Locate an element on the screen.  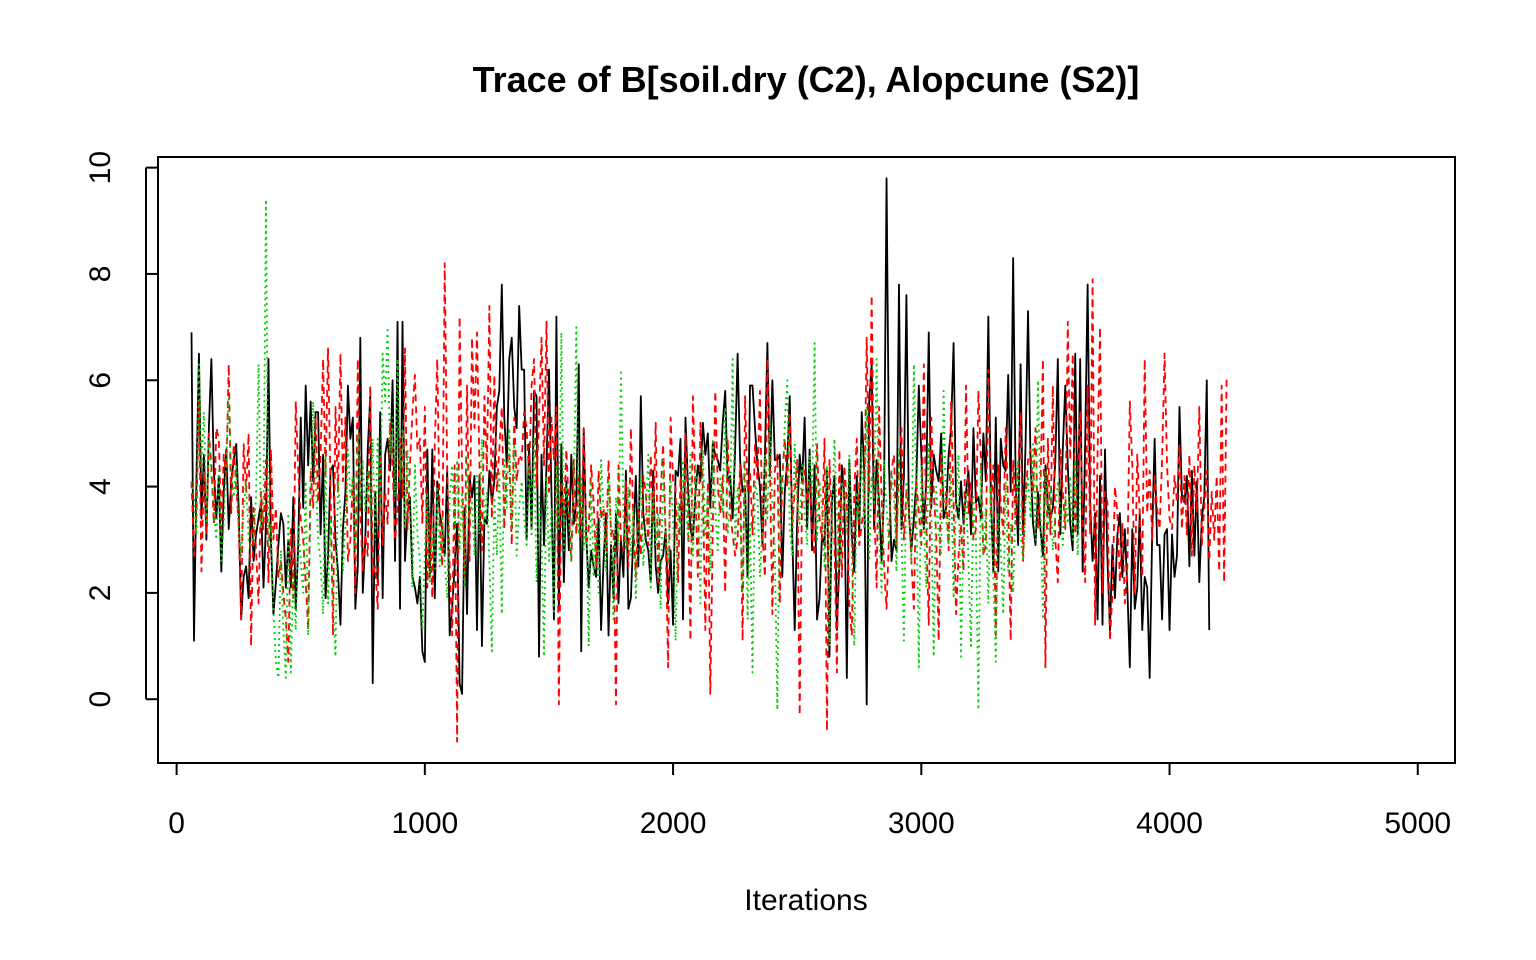
y-tick-label: 6 is located at coordinates (100, 380).